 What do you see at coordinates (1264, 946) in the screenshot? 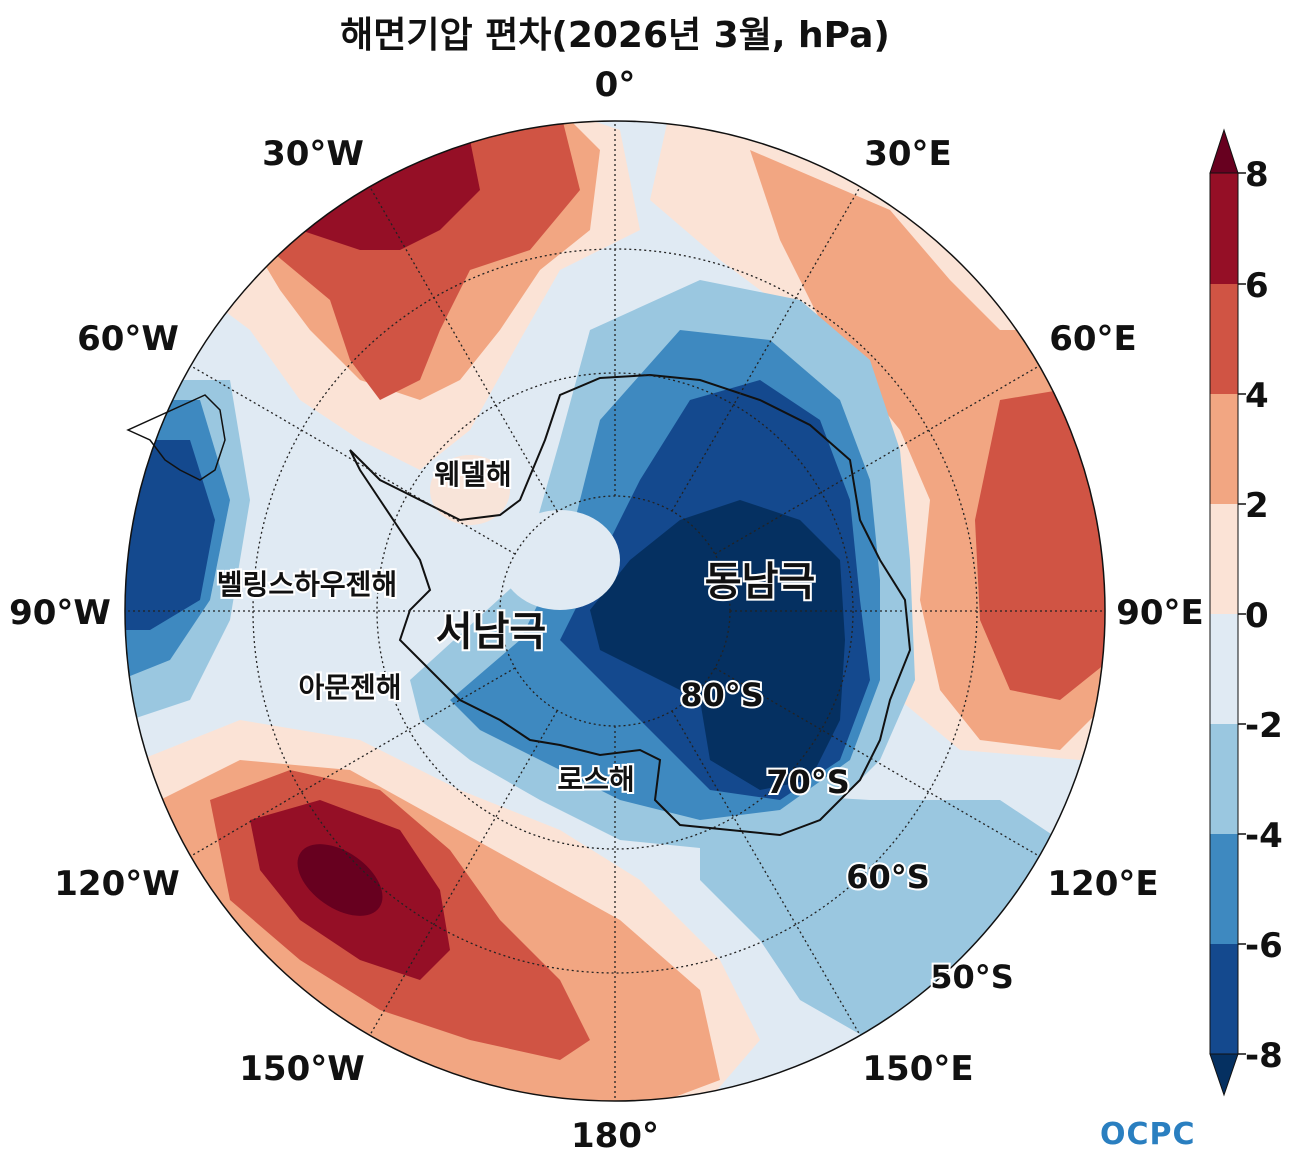
I see `colorbar-tick: -6` at bounding box center [1264, 946].